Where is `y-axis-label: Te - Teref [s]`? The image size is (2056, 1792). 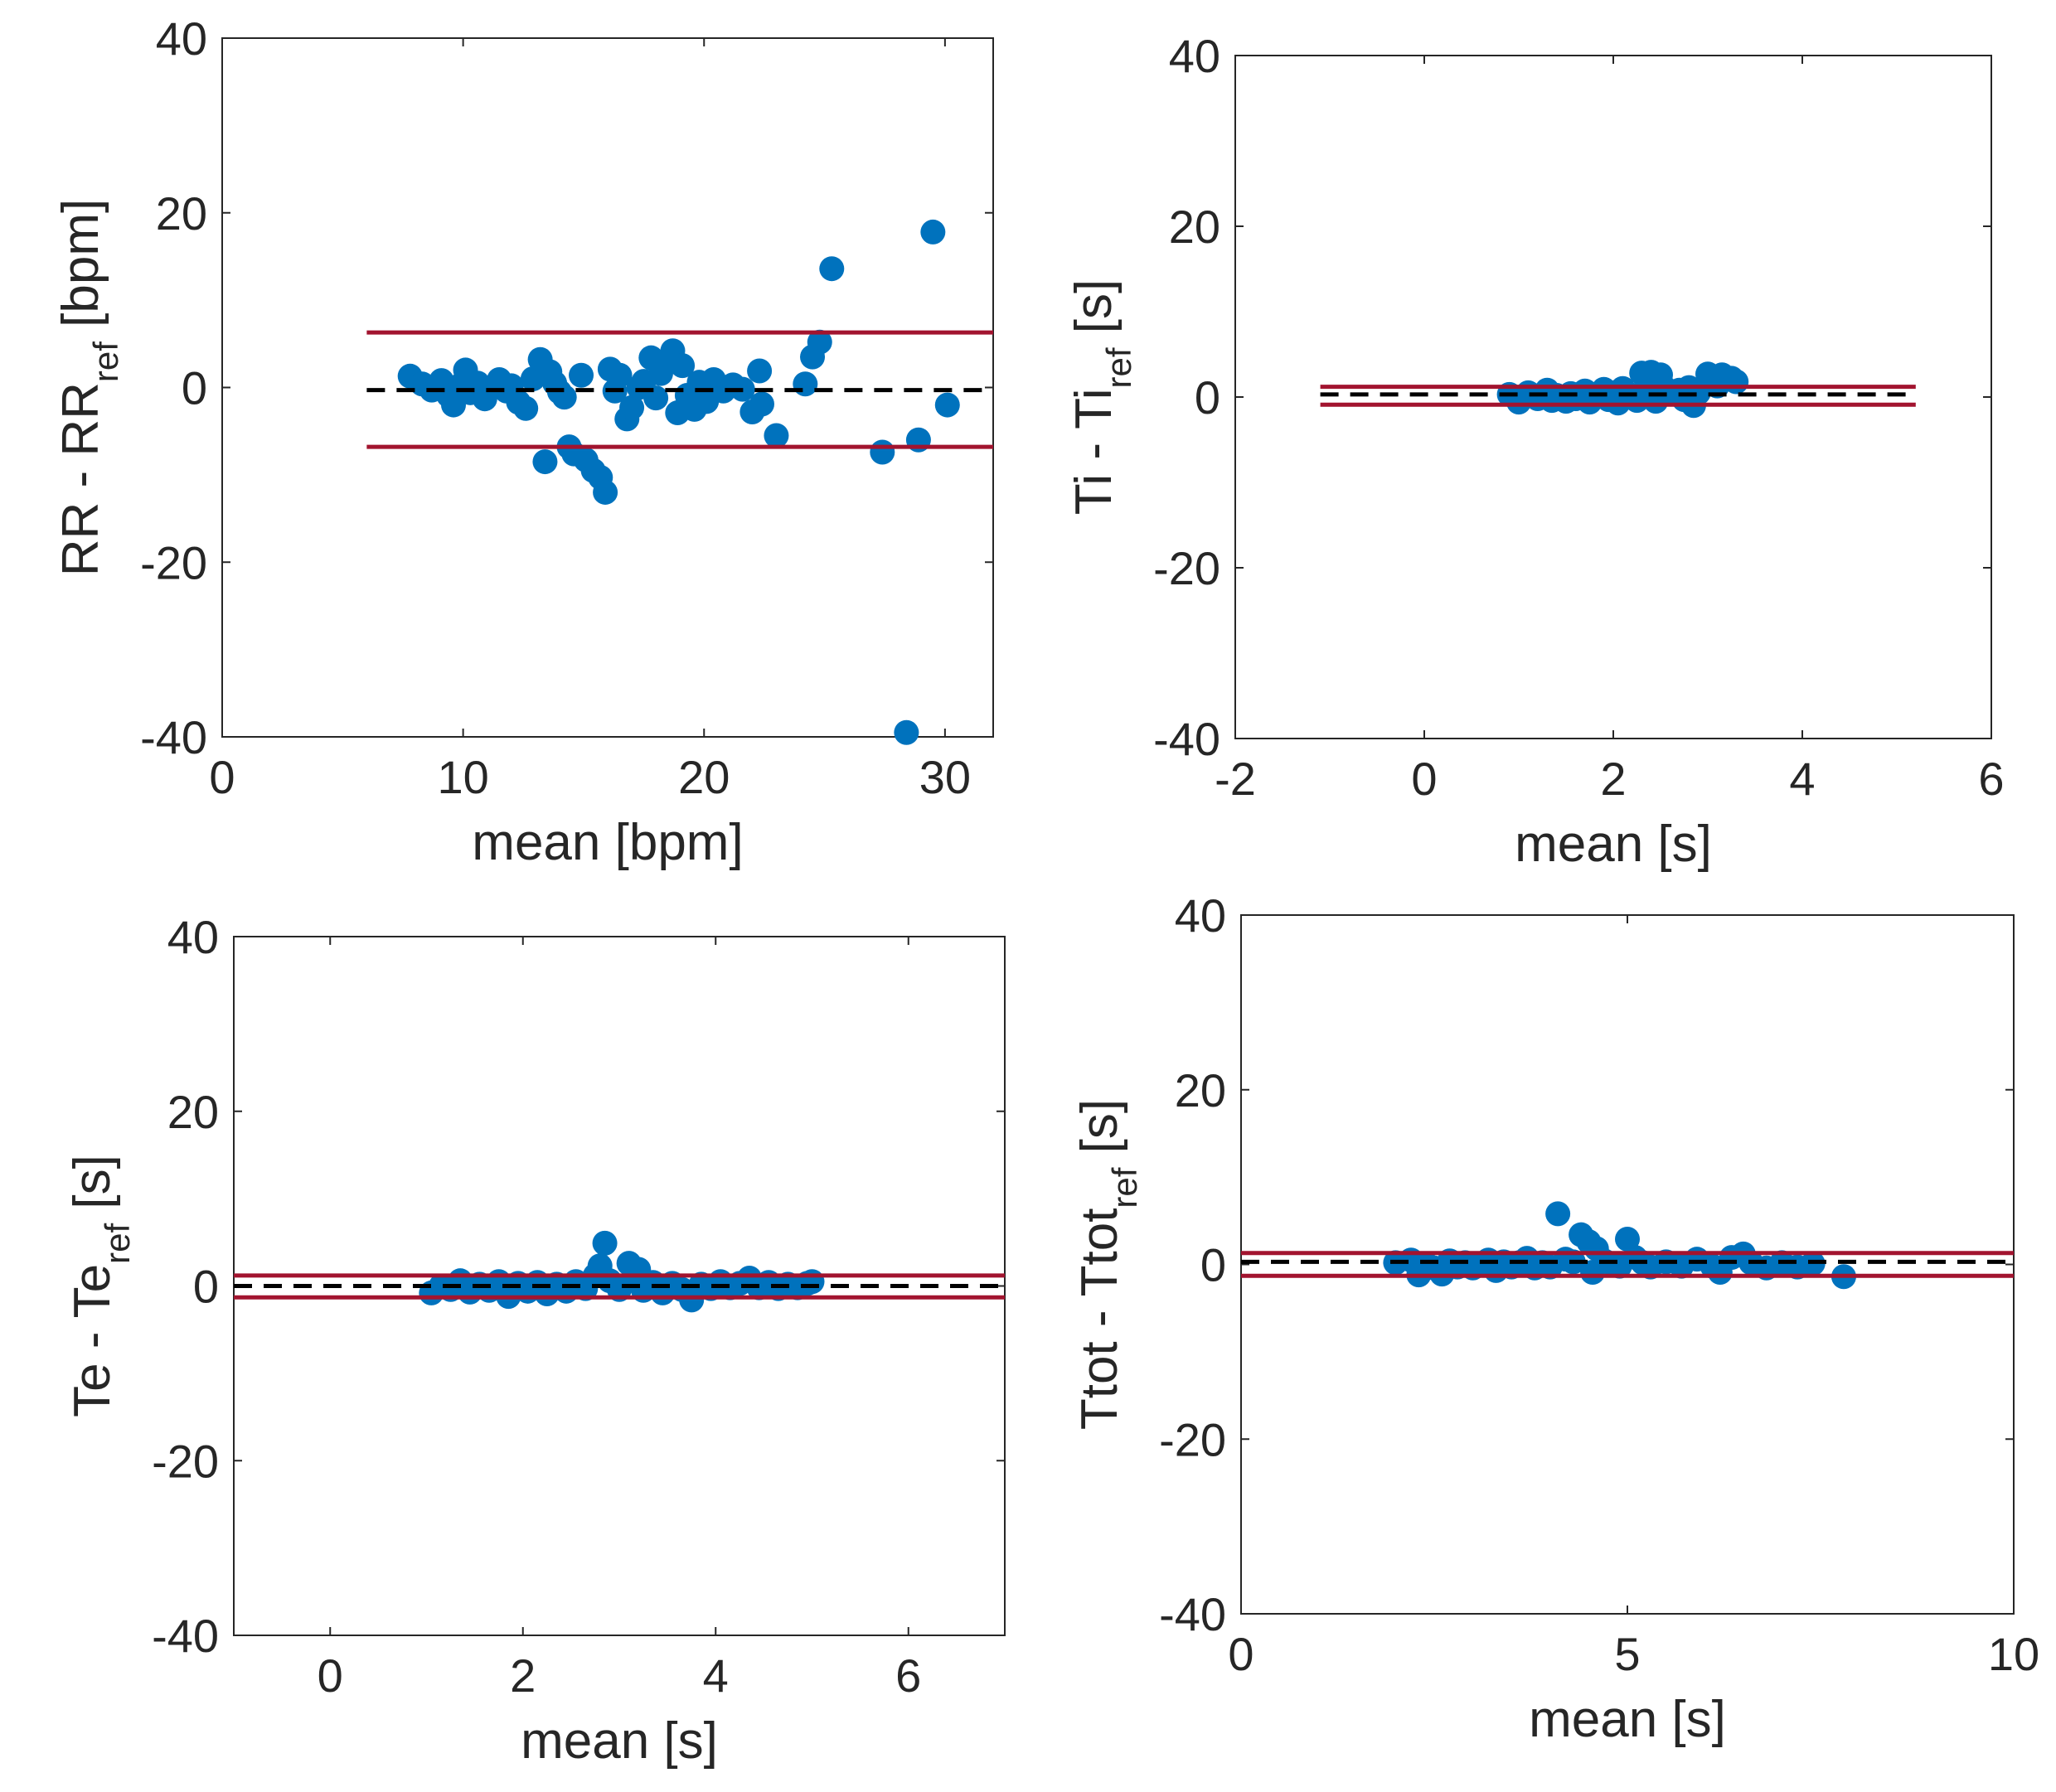 y-axis-label: Te - Teref [s] is located at coordinates (100, 1286).